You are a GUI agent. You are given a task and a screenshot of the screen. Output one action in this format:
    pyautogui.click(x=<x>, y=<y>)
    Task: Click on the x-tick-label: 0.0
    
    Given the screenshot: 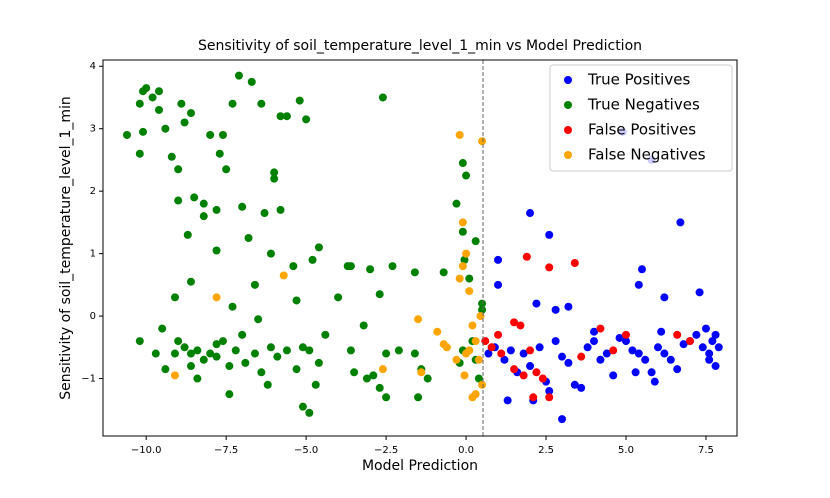 What is the action you would take?
    pyautogui.click(x=466, y=450)
    